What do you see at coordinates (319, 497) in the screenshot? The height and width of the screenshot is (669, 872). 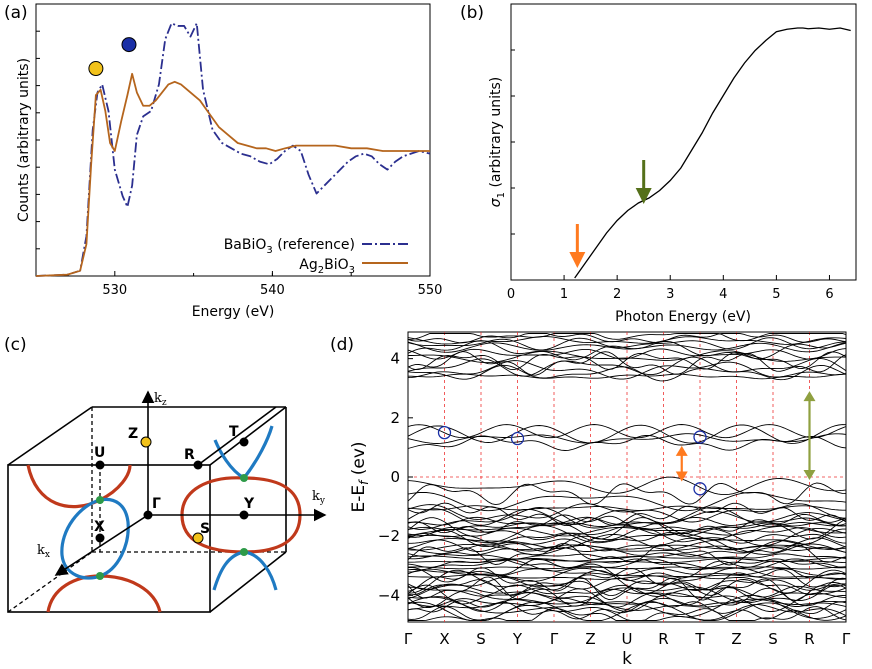 I see `ky-label: ky` at bounding box center [319, 497].